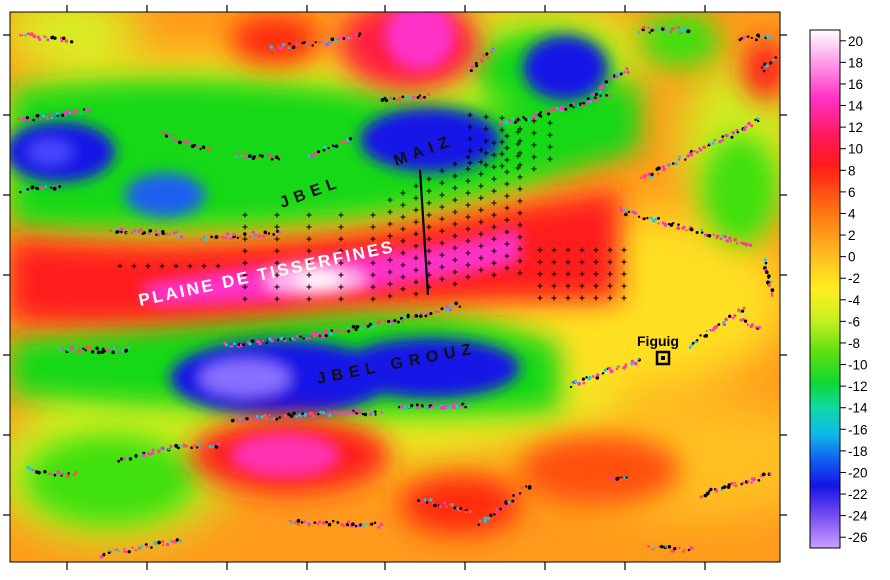  I want to click on colorbar-tick-label: 14, so click(856, 106).